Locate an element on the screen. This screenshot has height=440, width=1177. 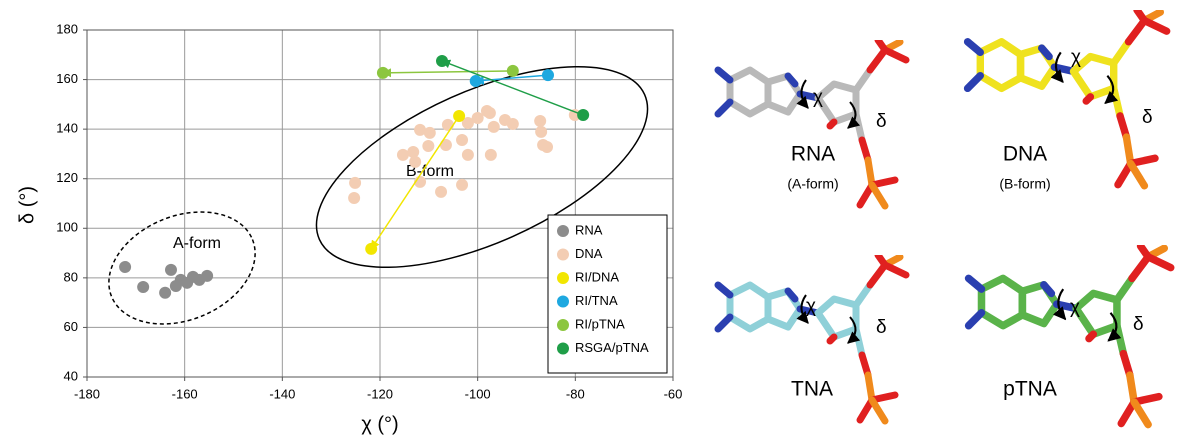
y-axis-label: δ (°) is located at coordinates (27, 205).